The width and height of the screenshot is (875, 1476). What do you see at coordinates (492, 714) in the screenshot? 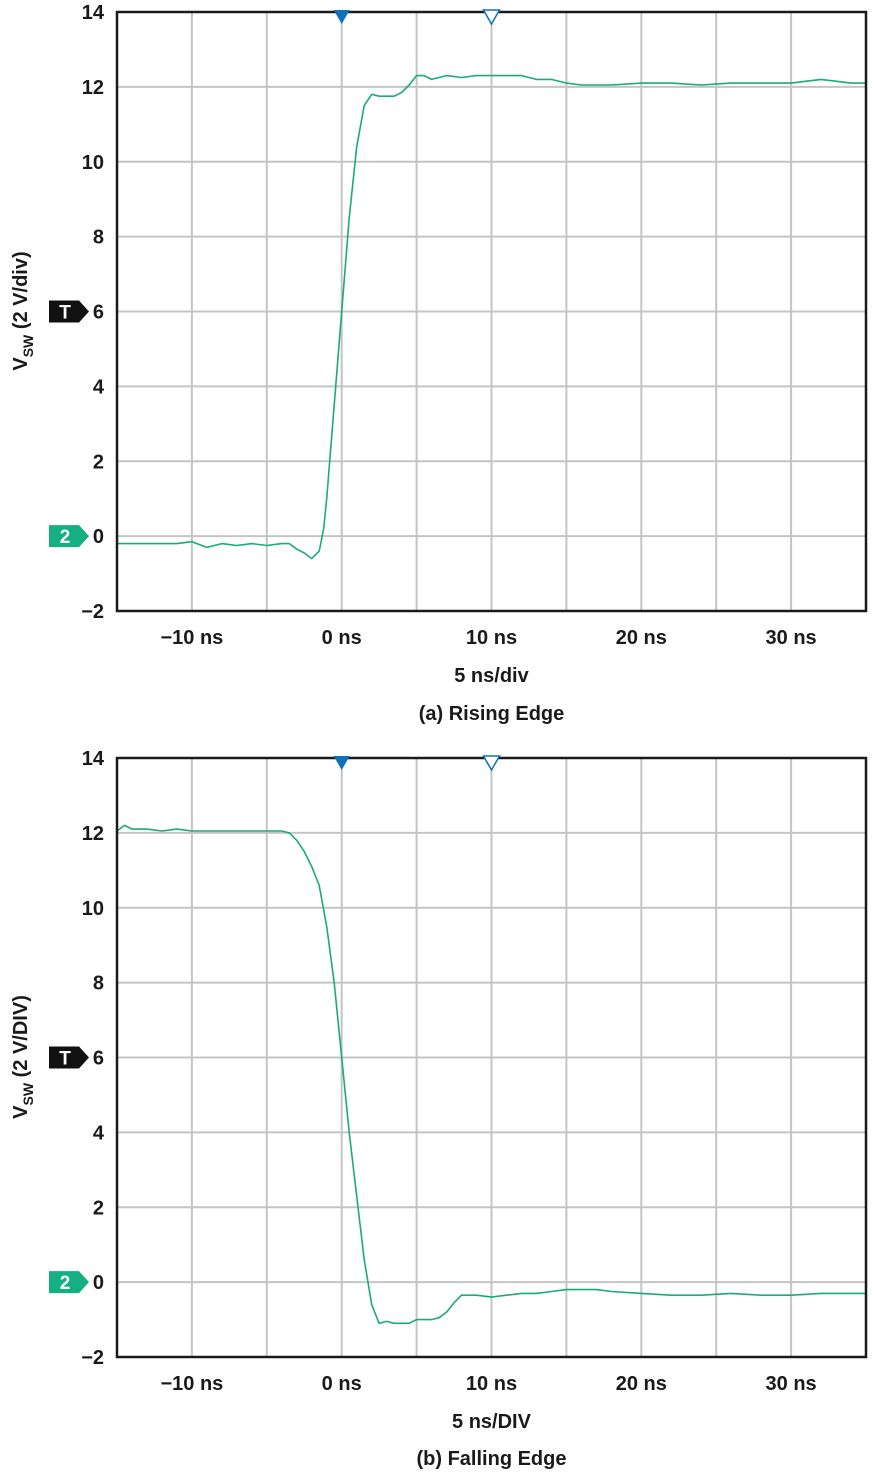
I see `chart-caption: (a) Rising Edge` at bounding box center [492, 714].